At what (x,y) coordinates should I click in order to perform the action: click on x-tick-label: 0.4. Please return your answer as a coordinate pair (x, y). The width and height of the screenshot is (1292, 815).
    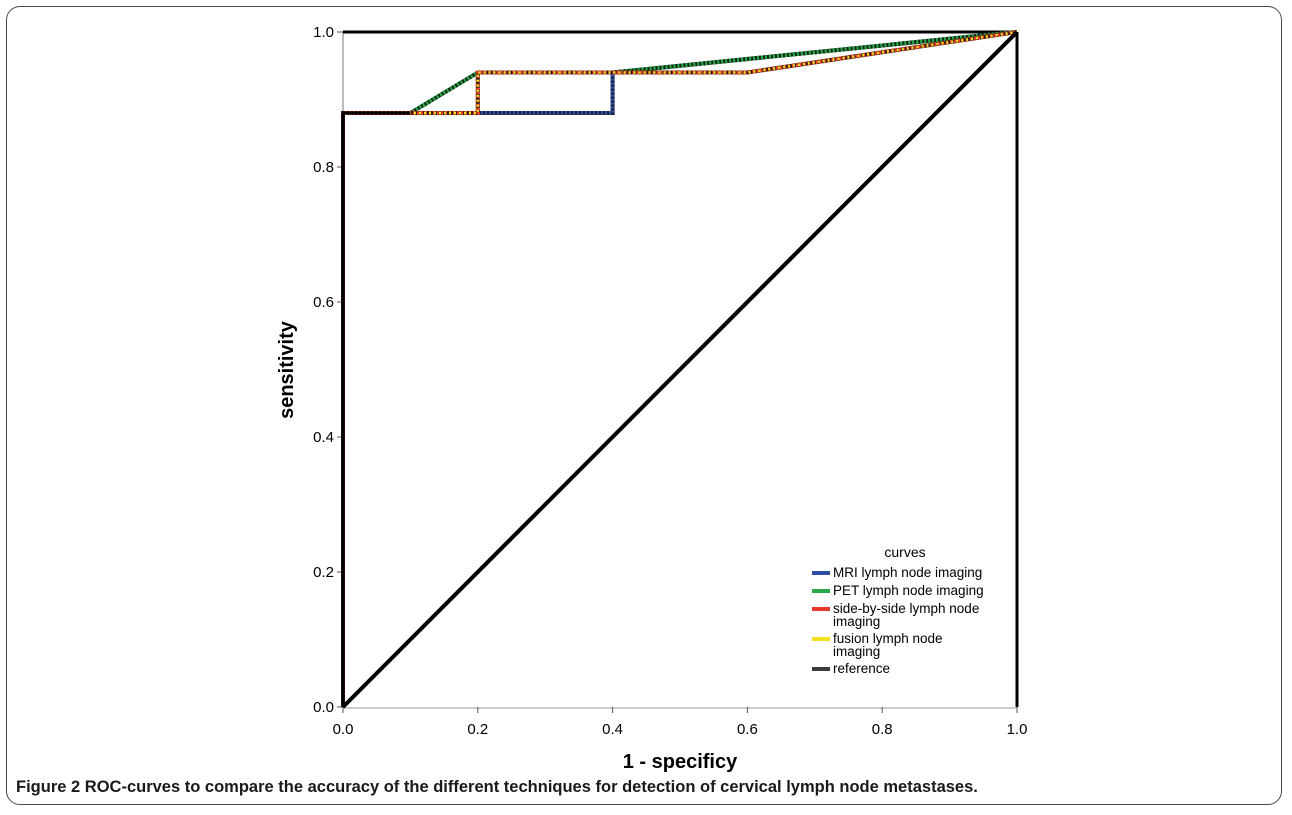
    Looking at the image, I should click on (612, 729).